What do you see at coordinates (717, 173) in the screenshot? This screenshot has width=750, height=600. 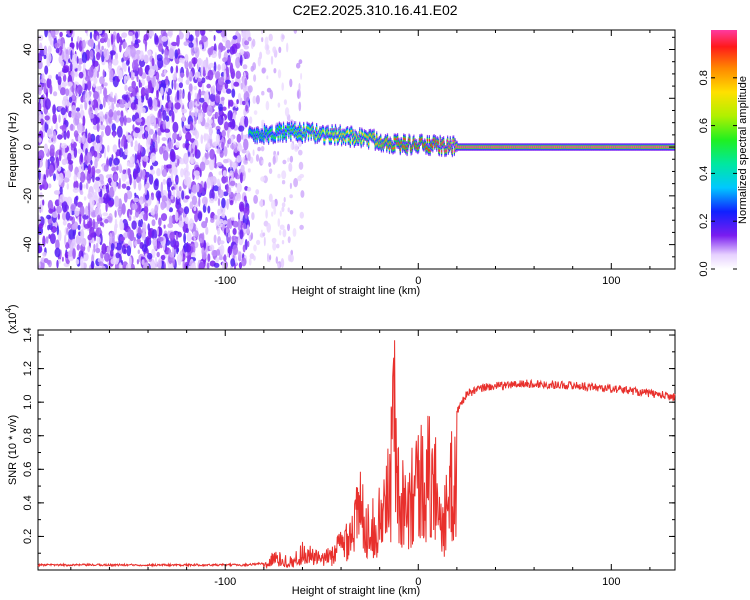 I see `colorbar-ticks: 0.00.20.40.60.8` at bounding box center [717, 173].